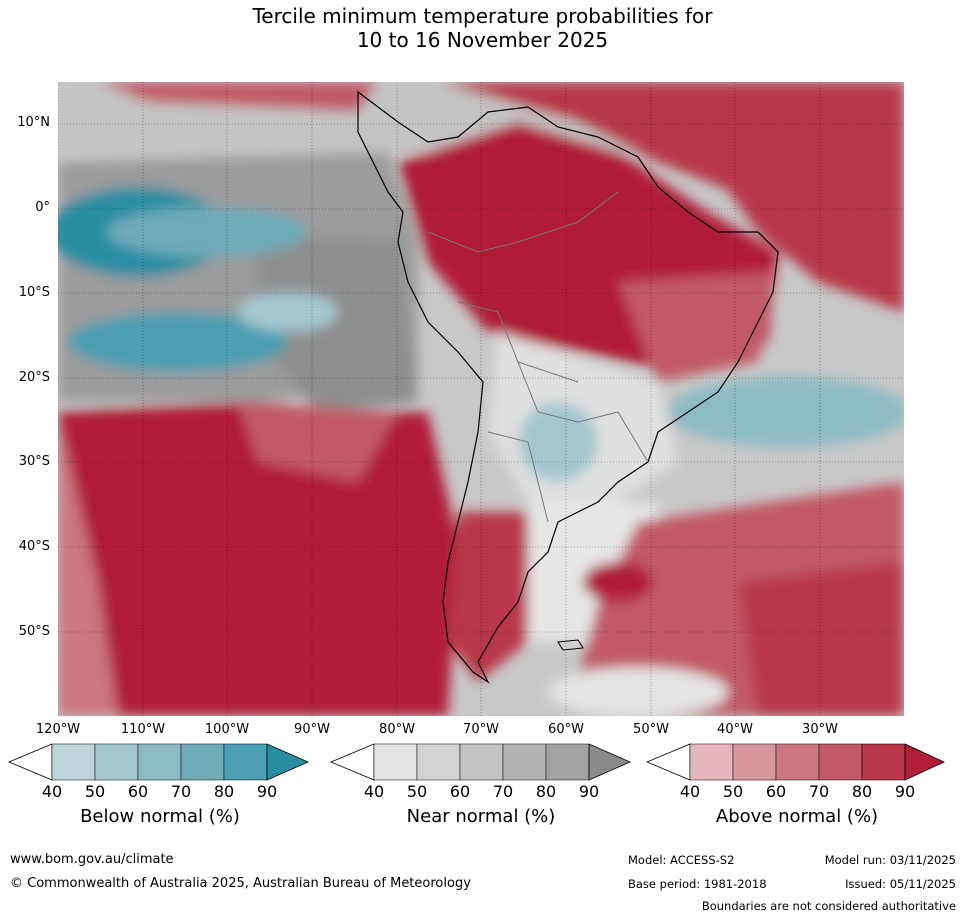 The image size is (965, 919). What do you see at coordinates (690, 791) in the screenshot?
I see `legend-above-tick-40: 40` at bounding box center [690, 791].